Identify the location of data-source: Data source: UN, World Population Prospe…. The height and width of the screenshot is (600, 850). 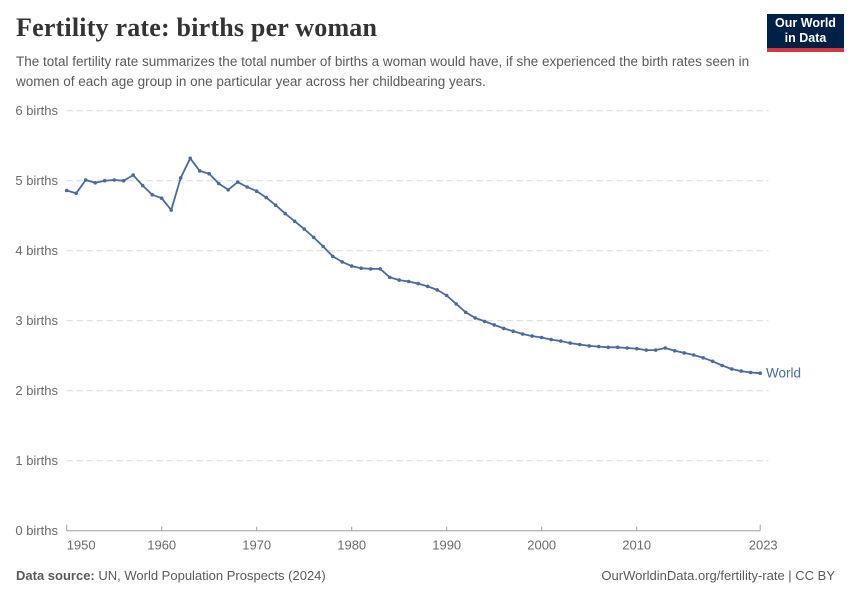
(171, 575).